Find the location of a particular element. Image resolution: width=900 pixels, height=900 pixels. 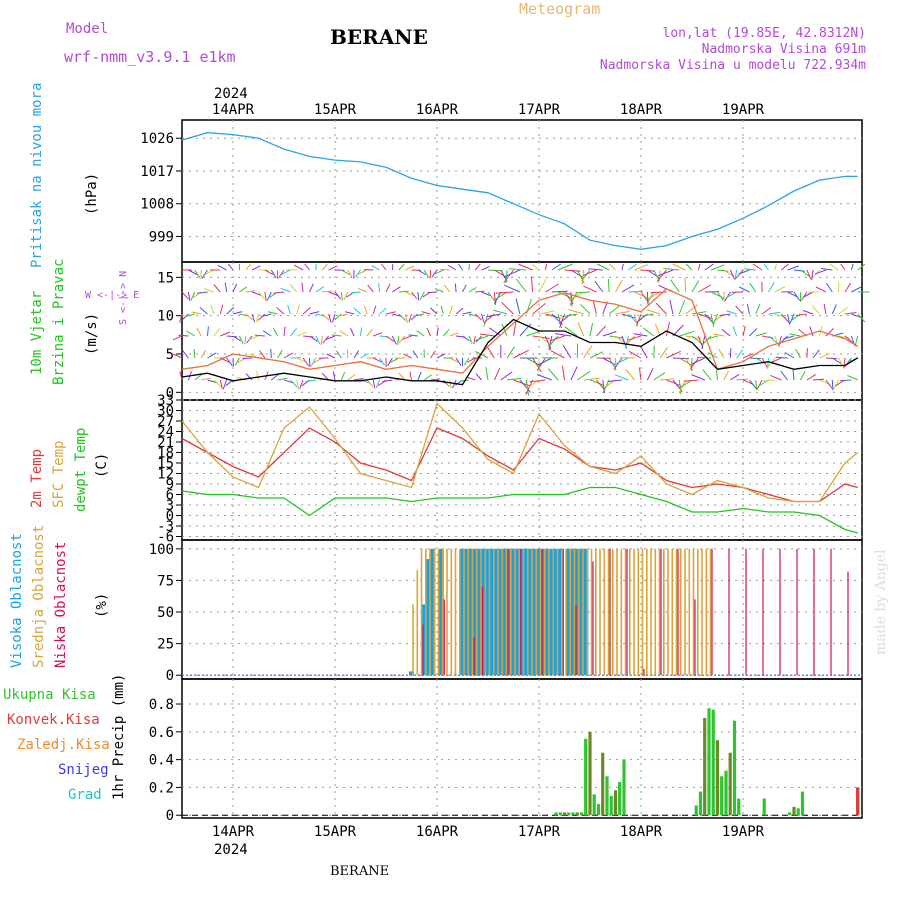

year-top: 2024 is located at coordinates (231, 94).